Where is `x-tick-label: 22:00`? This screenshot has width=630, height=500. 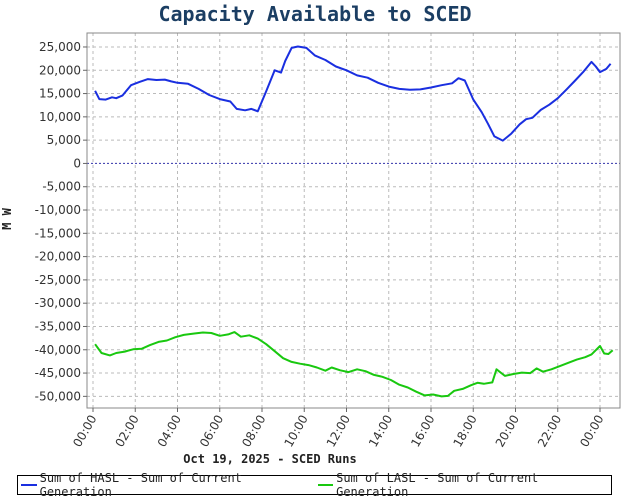 x-tick-label: 22:00 is located at coordinates (549, 431).